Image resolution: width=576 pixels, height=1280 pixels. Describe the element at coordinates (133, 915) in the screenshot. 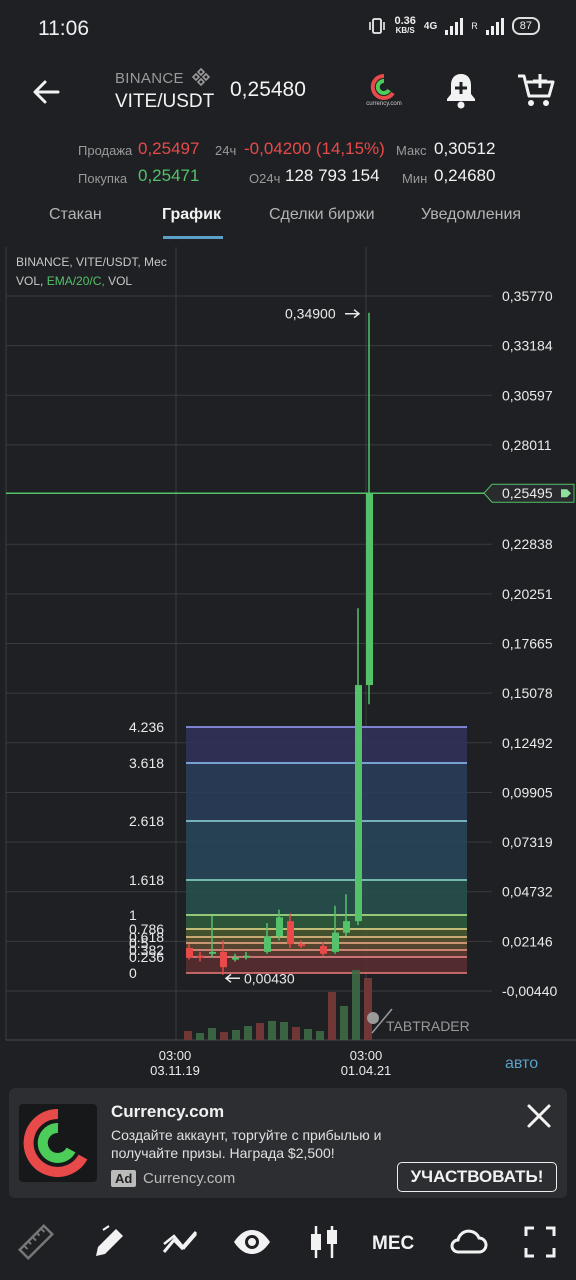

I see `fib-level-label: 1` at that location.